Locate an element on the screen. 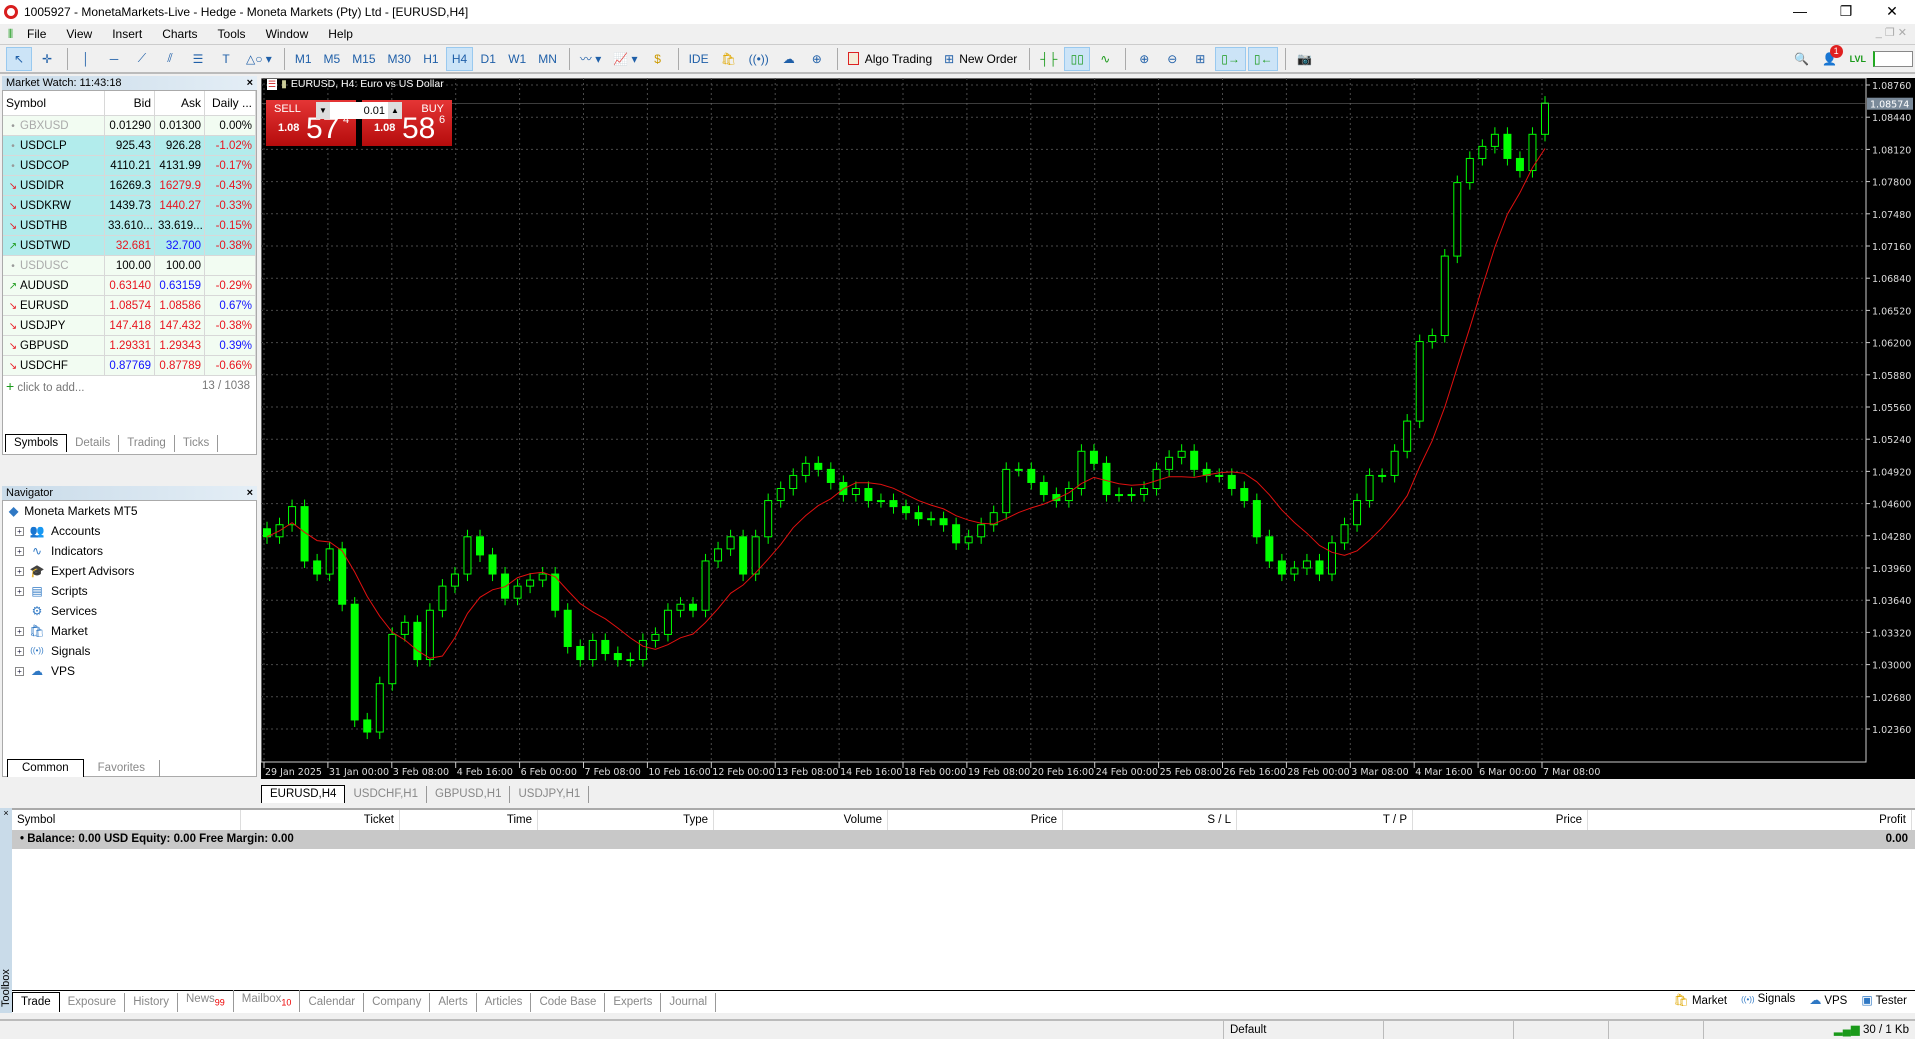 The width and height of the screenshot is (1915, 1039). toolbox-label: Toolbox is located at coordinates (6, 910).